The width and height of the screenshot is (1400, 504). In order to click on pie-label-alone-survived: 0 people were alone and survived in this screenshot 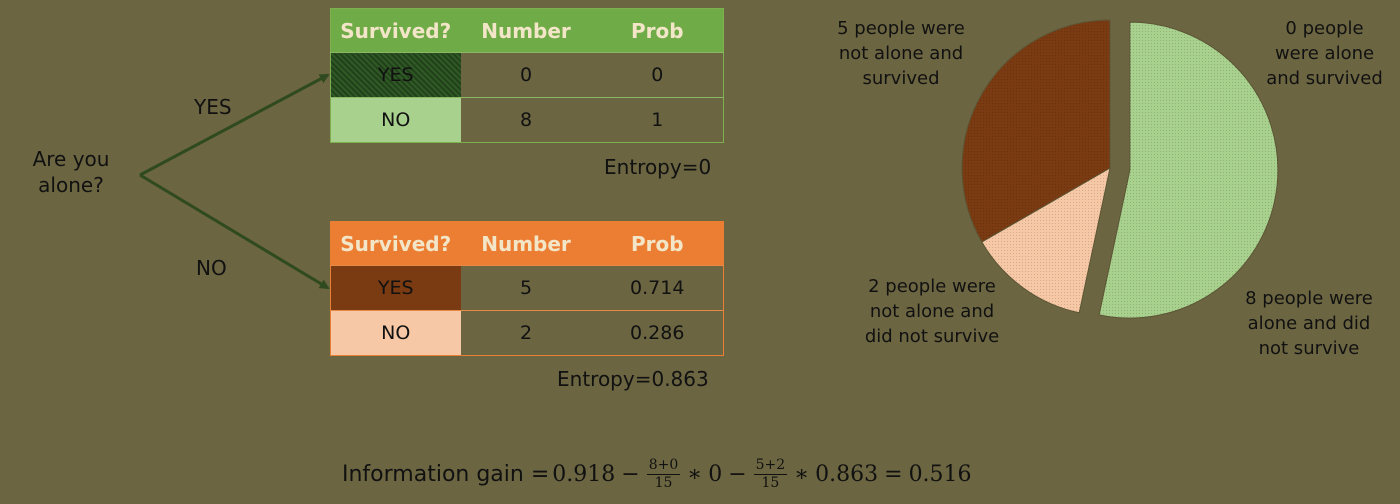, I will do `click(1324, 53)`.